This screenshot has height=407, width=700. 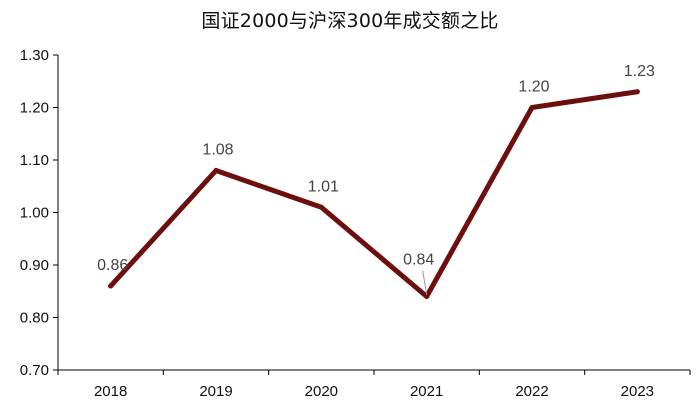 What do you see at coordinates (350, 21) in the screenshot?
I see `chart-title: 国证2000与沪深300年成交额之比` at bounding box center [350, 21].